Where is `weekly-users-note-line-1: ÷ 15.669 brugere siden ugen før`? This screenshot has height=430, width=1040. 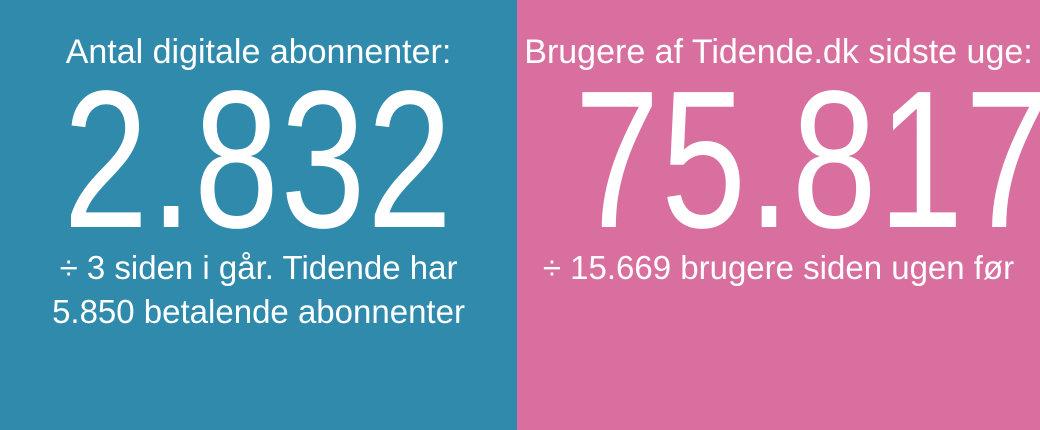
weekly-users-note-line-1: ÷ 15.669 brugere siden ugen før is located at coordinates (778, 267).